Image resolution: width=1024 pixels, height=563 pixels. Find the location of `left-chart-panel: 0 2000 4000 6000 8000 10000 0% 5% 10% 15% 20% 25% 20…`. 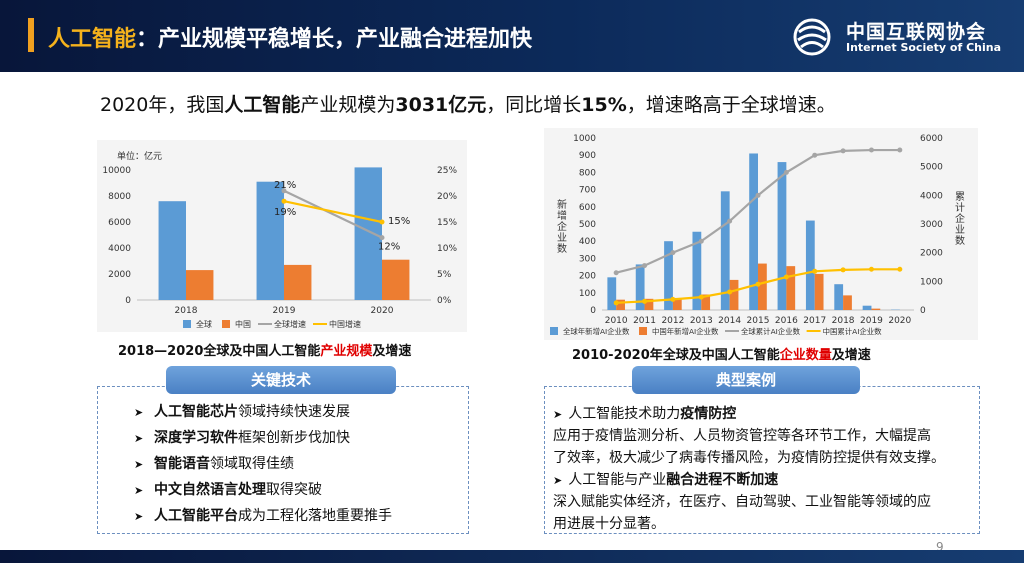

left-chart-panel: 0 2000 4000 6000 8000 10000 0% 5% 10% 15% 20% 25% 20… is located at coordinates (282, 236).